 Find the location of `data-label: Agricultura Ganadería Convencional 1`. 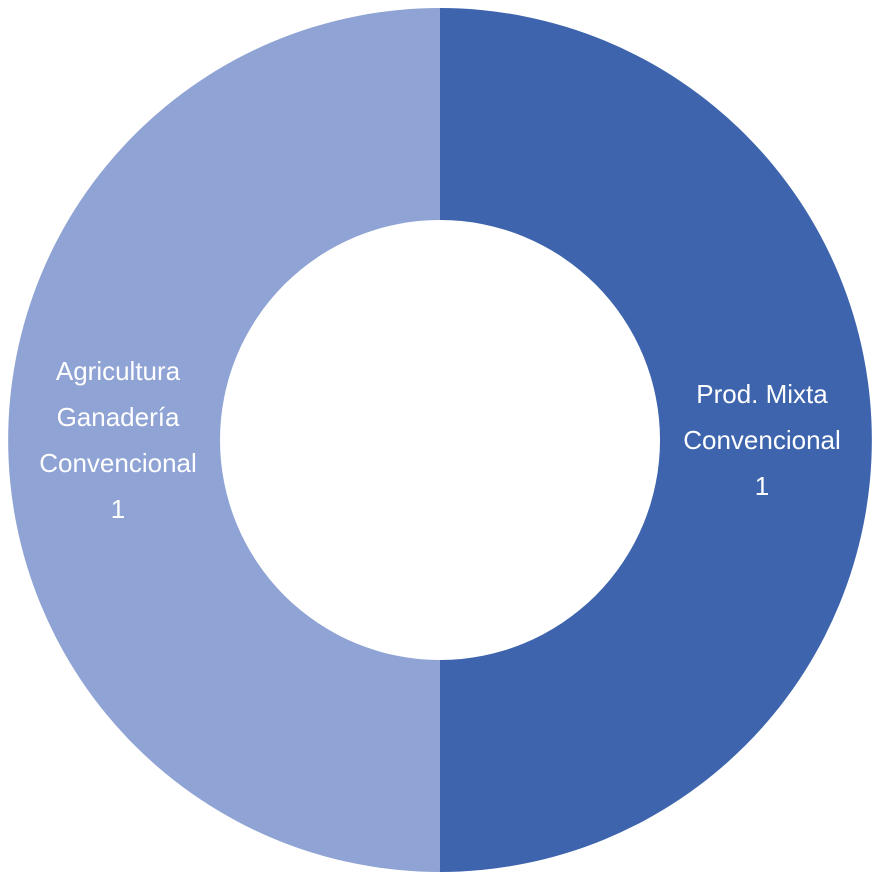

data-label: Agricultura Ganadería Convencional 1 is located at coordinates (118, 440).